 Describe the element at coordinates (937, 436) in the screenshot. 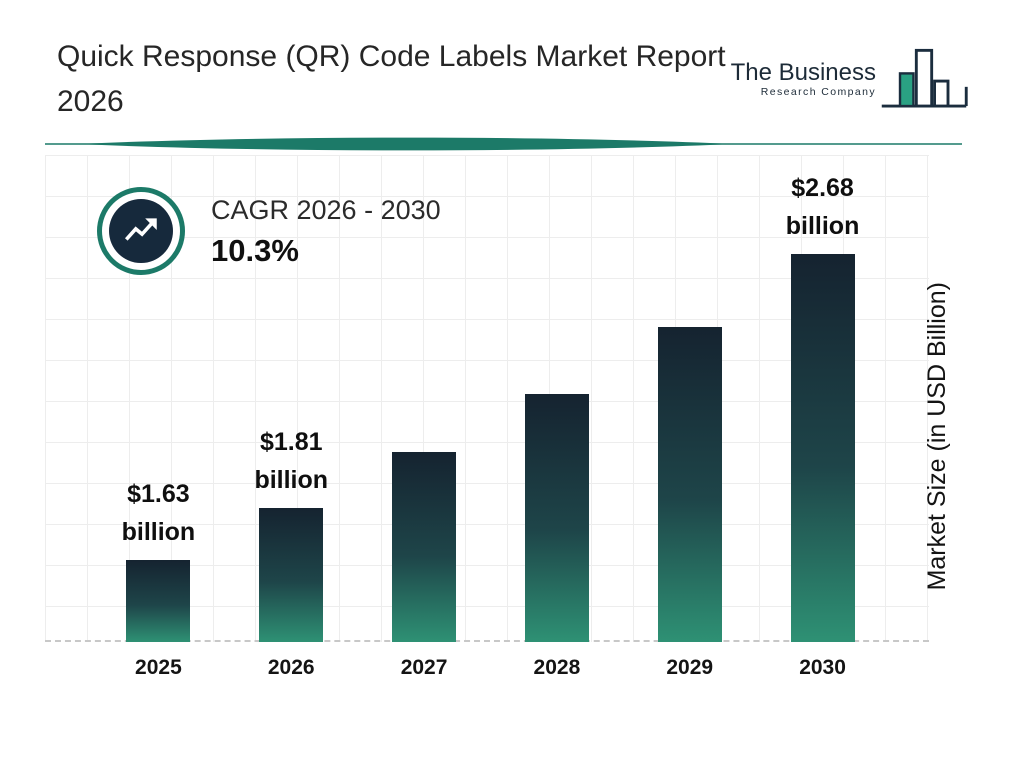

I see `y-axis-label: Market Size (in USD Billion)` at that location.